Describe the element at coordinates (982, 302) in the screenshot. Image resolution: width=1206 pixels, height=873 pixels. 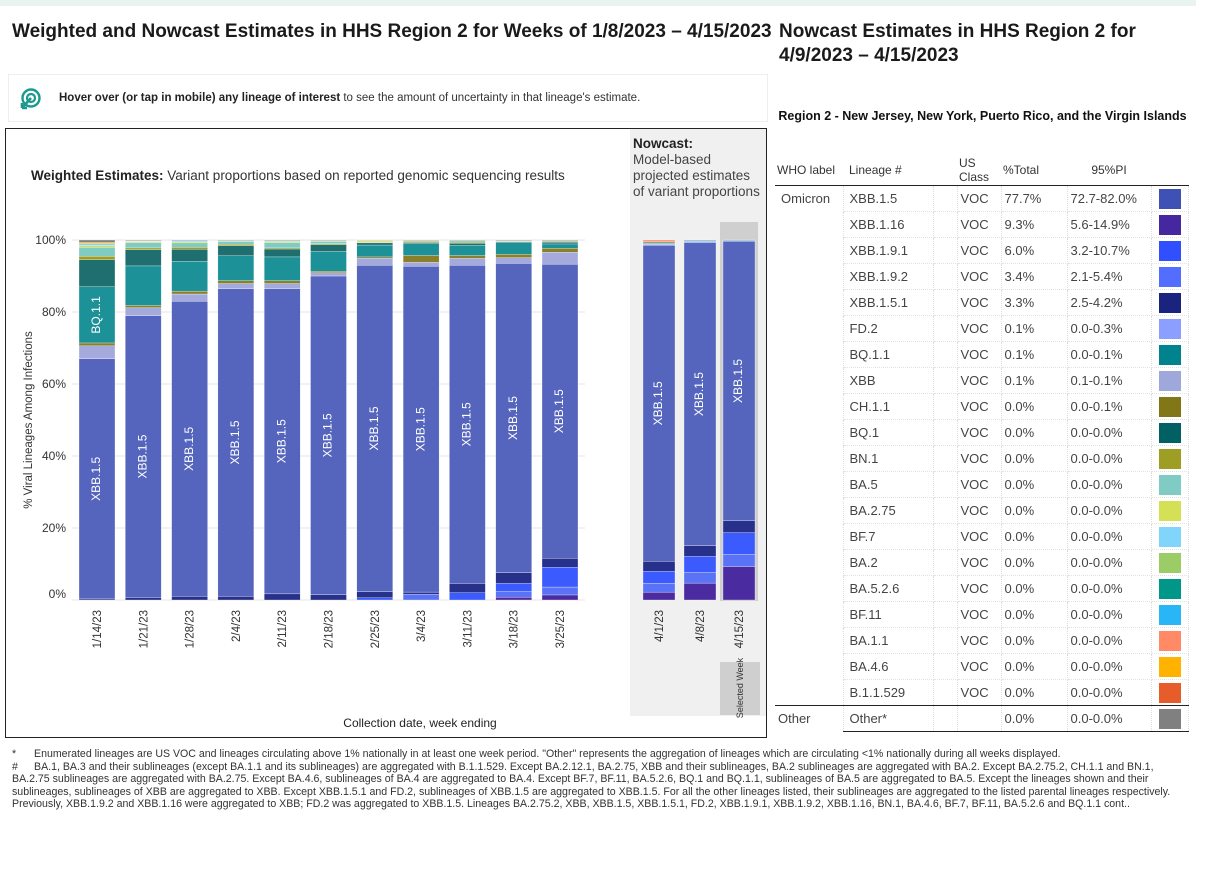
I see `table-row: XBB.1.5.1 VOC 3.3% 2.5-4.2%` at that location.